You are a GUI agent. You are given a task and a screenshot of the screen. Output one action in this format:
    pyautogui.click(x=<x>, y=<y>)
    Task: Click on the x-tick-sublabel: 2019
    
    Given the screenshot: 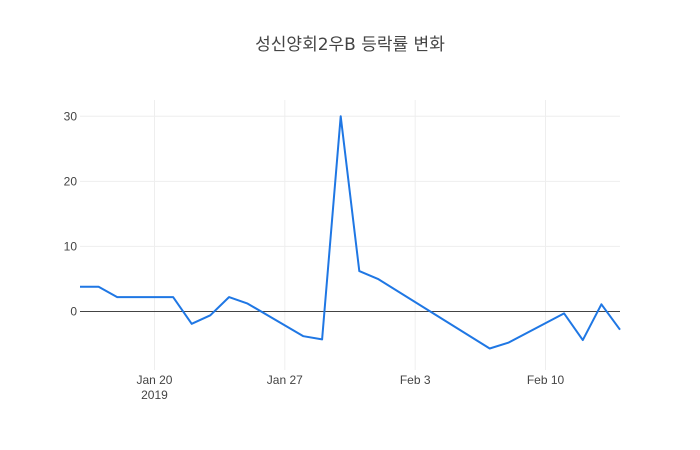 What is the action you would take?
    pyautogui.click(x=154, y=395)
    